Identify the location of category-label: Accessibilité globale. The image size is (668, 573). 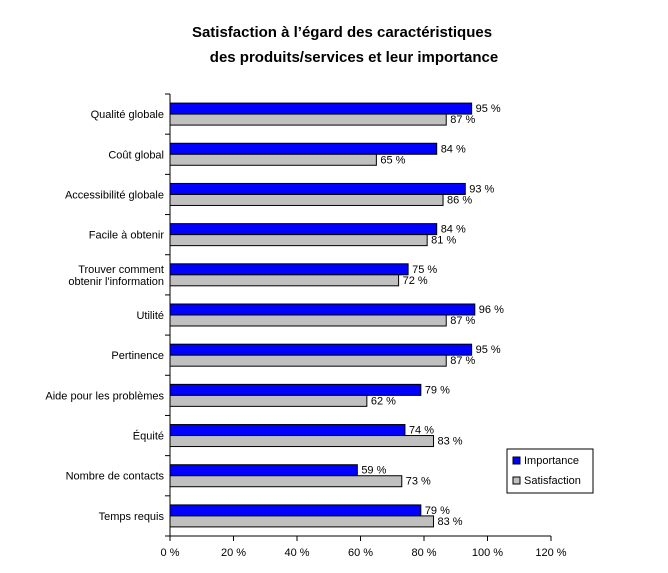
(114, 195).